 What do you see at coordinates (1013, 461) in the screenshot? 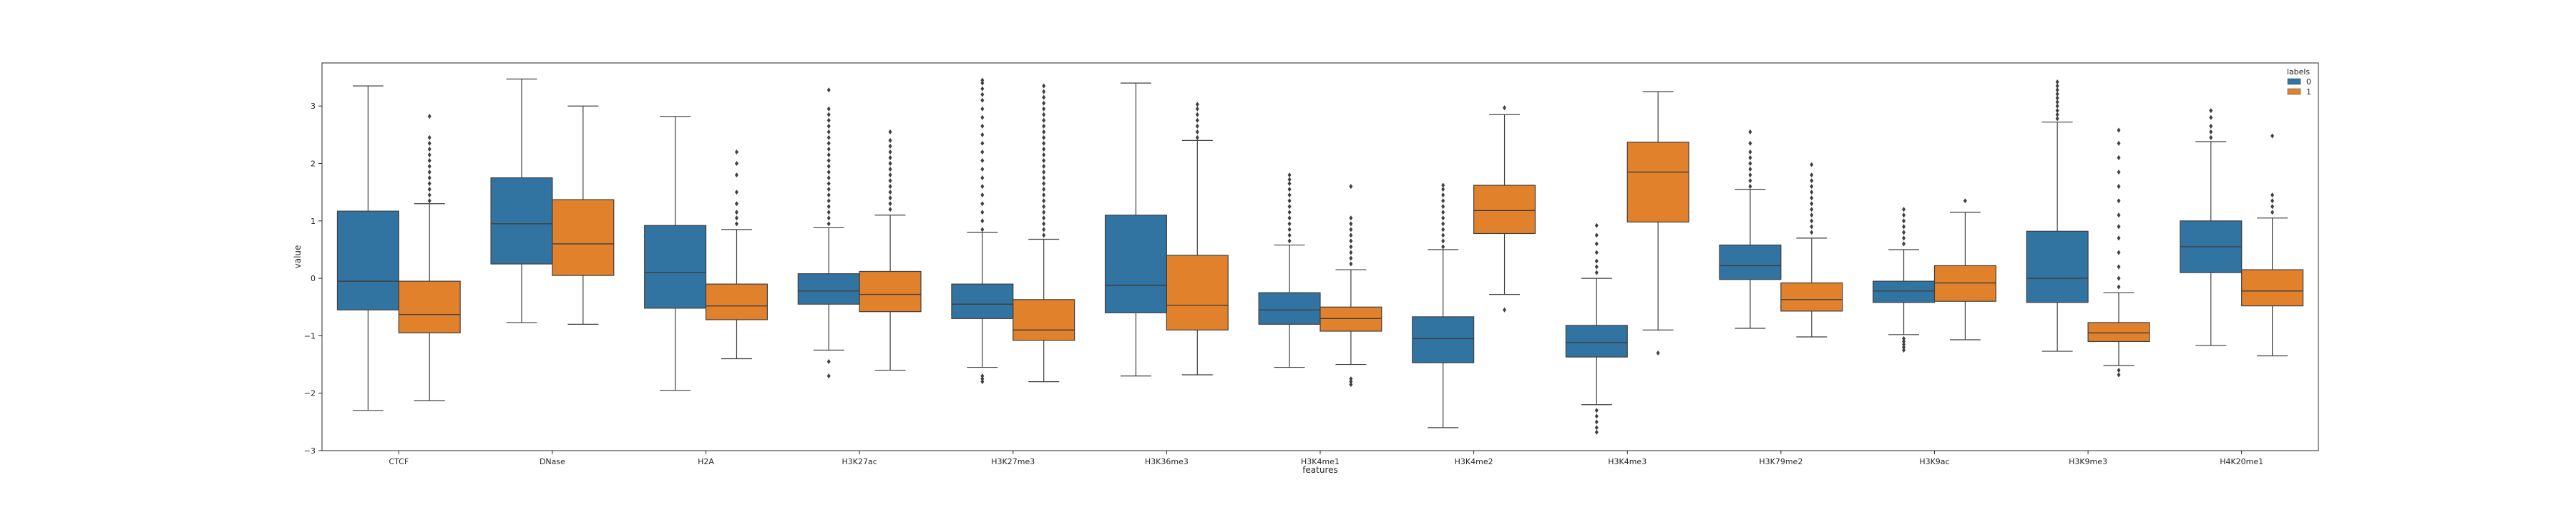
I see `x-tick-label: H3K27me3` at bounding box center [1013, 461].